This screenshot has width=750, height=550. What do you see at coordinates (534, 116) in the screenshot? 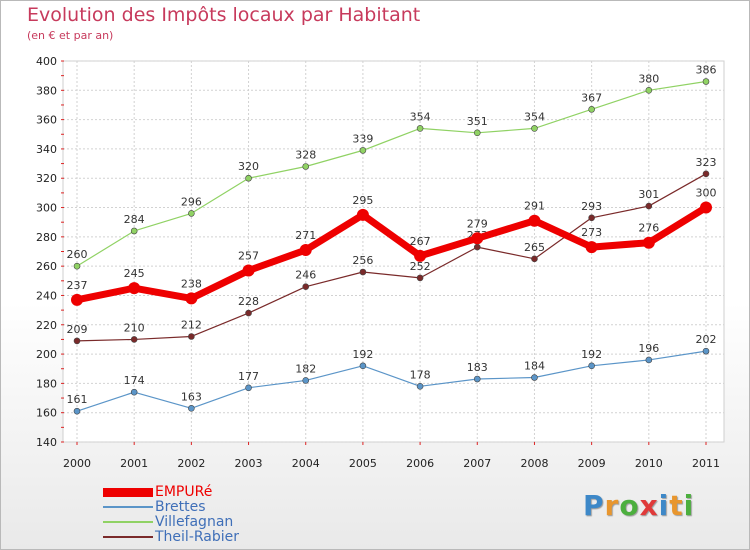
I see `data-label-villefagnan-2008: 354` at bounding box center [534, 116].